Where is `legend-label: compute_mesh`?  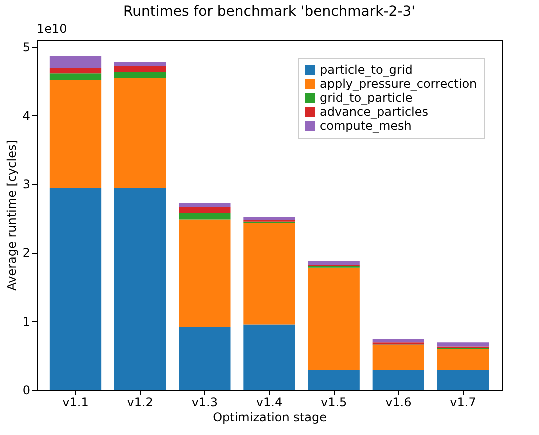
legend-label: compute_mesh is located at coordinates (366, 126).